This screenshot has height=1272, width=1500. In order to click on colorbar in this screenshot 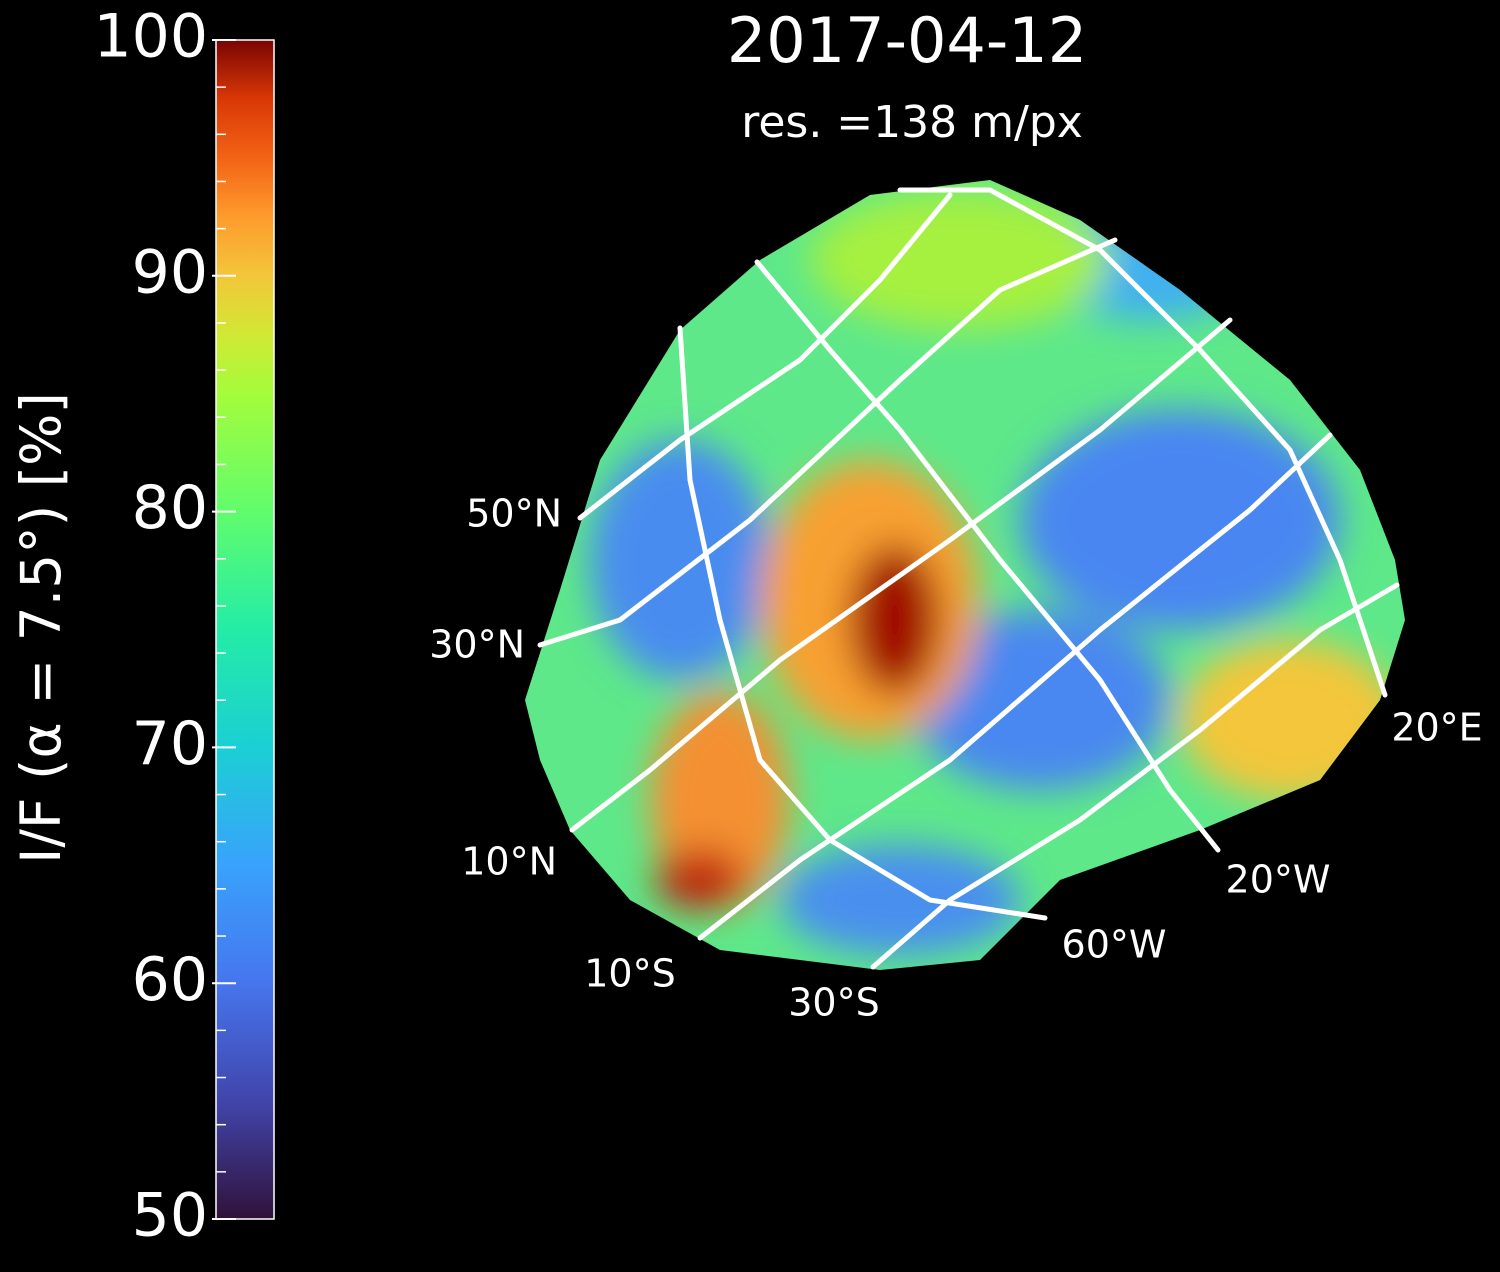, I will do `click(245, 629)`.